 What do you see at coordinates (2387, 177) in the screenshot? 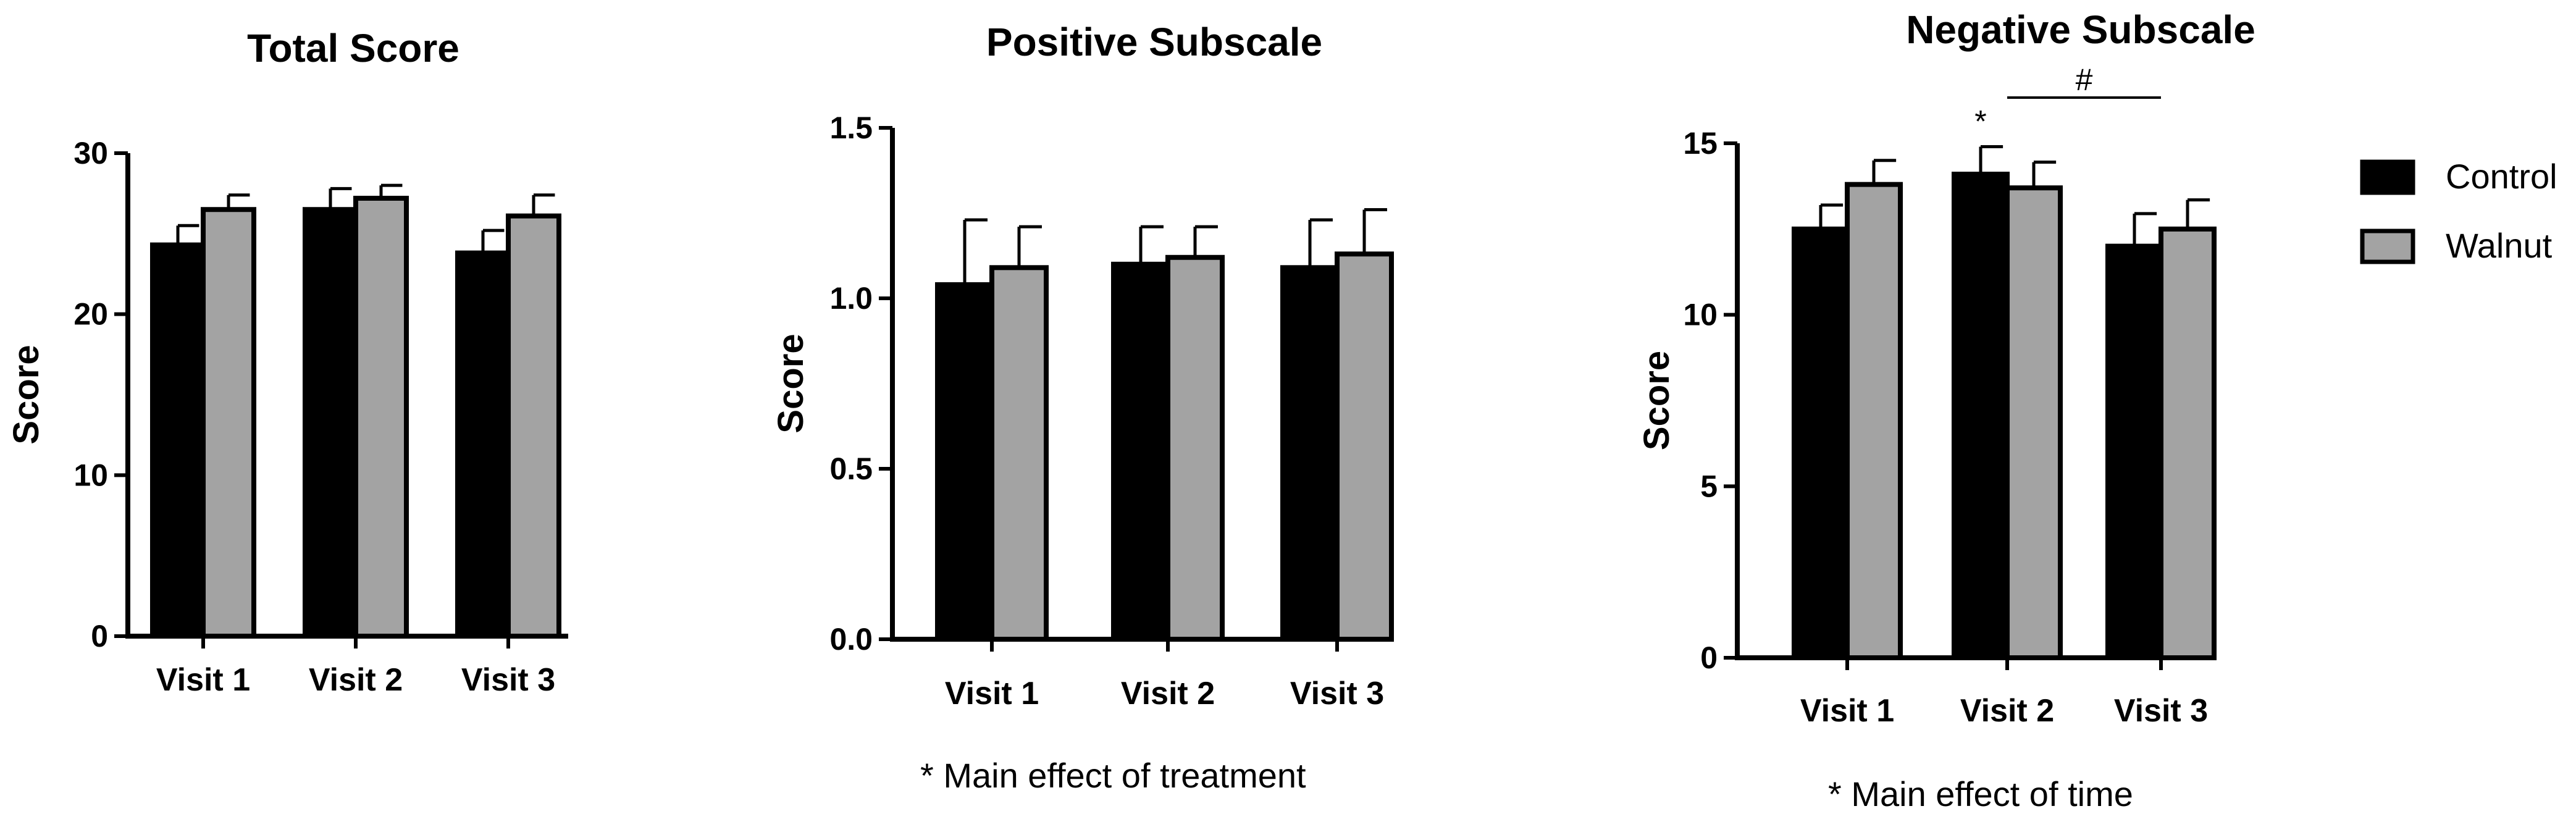
I see `legend-swatch-control` at bounding box center [2387, 177].